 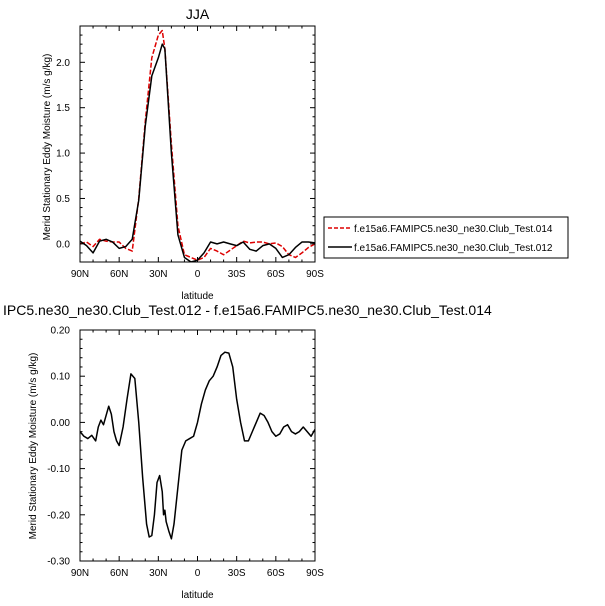 I want to click on top-y-tick-label: 0.0, so click(x=63, y=244).